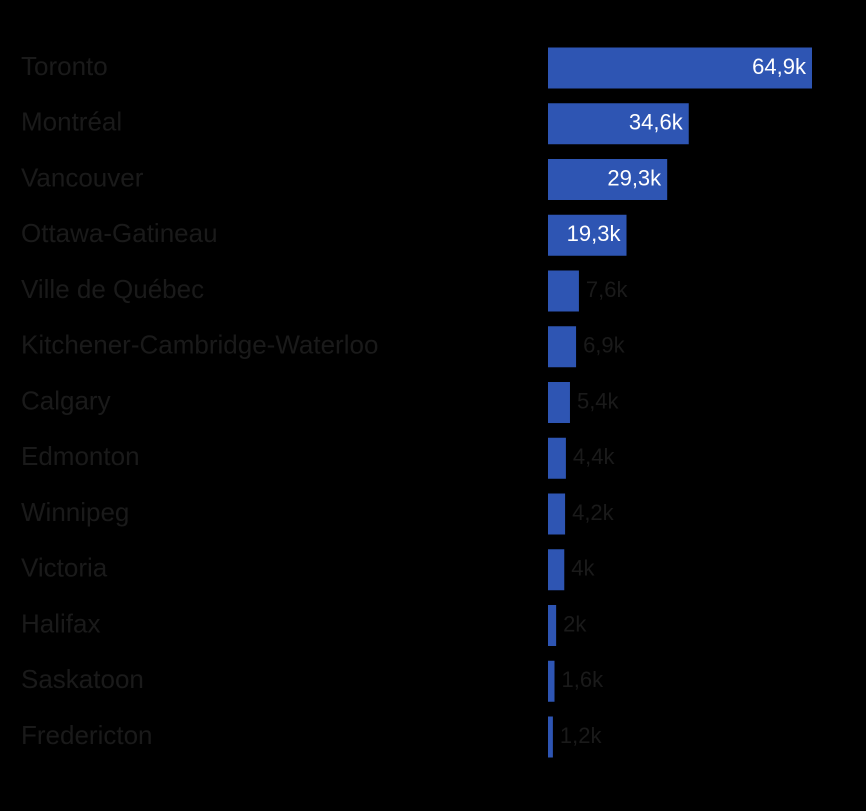  Describe the element at coordinates (199, 345) in the screenshot. I see `category-label: Kitchener-Cambridge-Waterloo` at that location.